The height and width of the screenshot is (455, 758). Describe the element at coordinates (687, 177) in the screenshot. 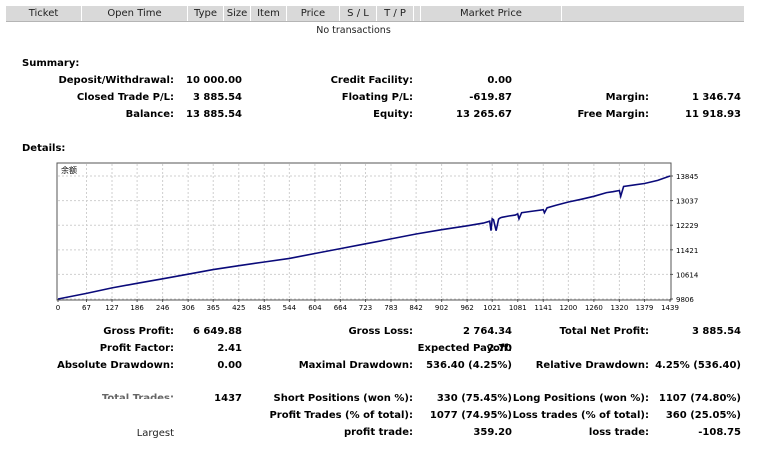

I see `y-tick-label: 13845` at that location.